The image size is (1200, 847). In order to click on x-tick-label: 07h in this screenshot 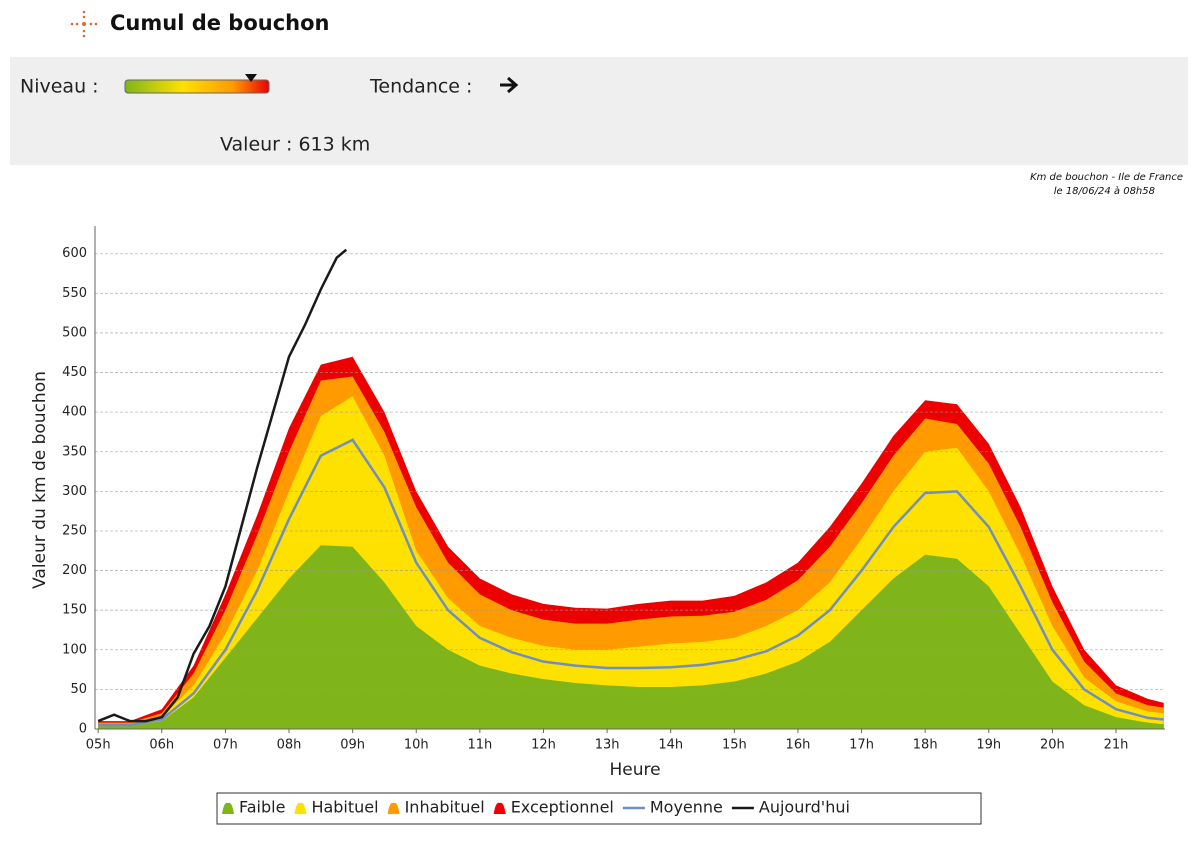, I will do `click(225, 745)`.